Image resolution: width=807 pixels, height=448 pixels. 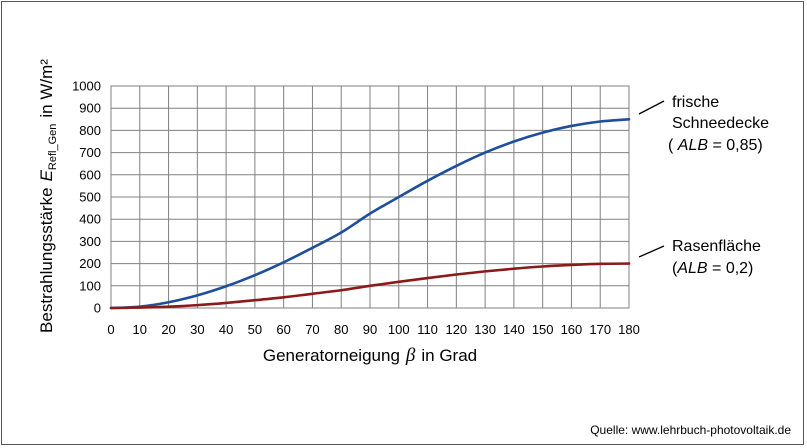 I want to click on x-tick-label: 100, so click(x=399, y=329).